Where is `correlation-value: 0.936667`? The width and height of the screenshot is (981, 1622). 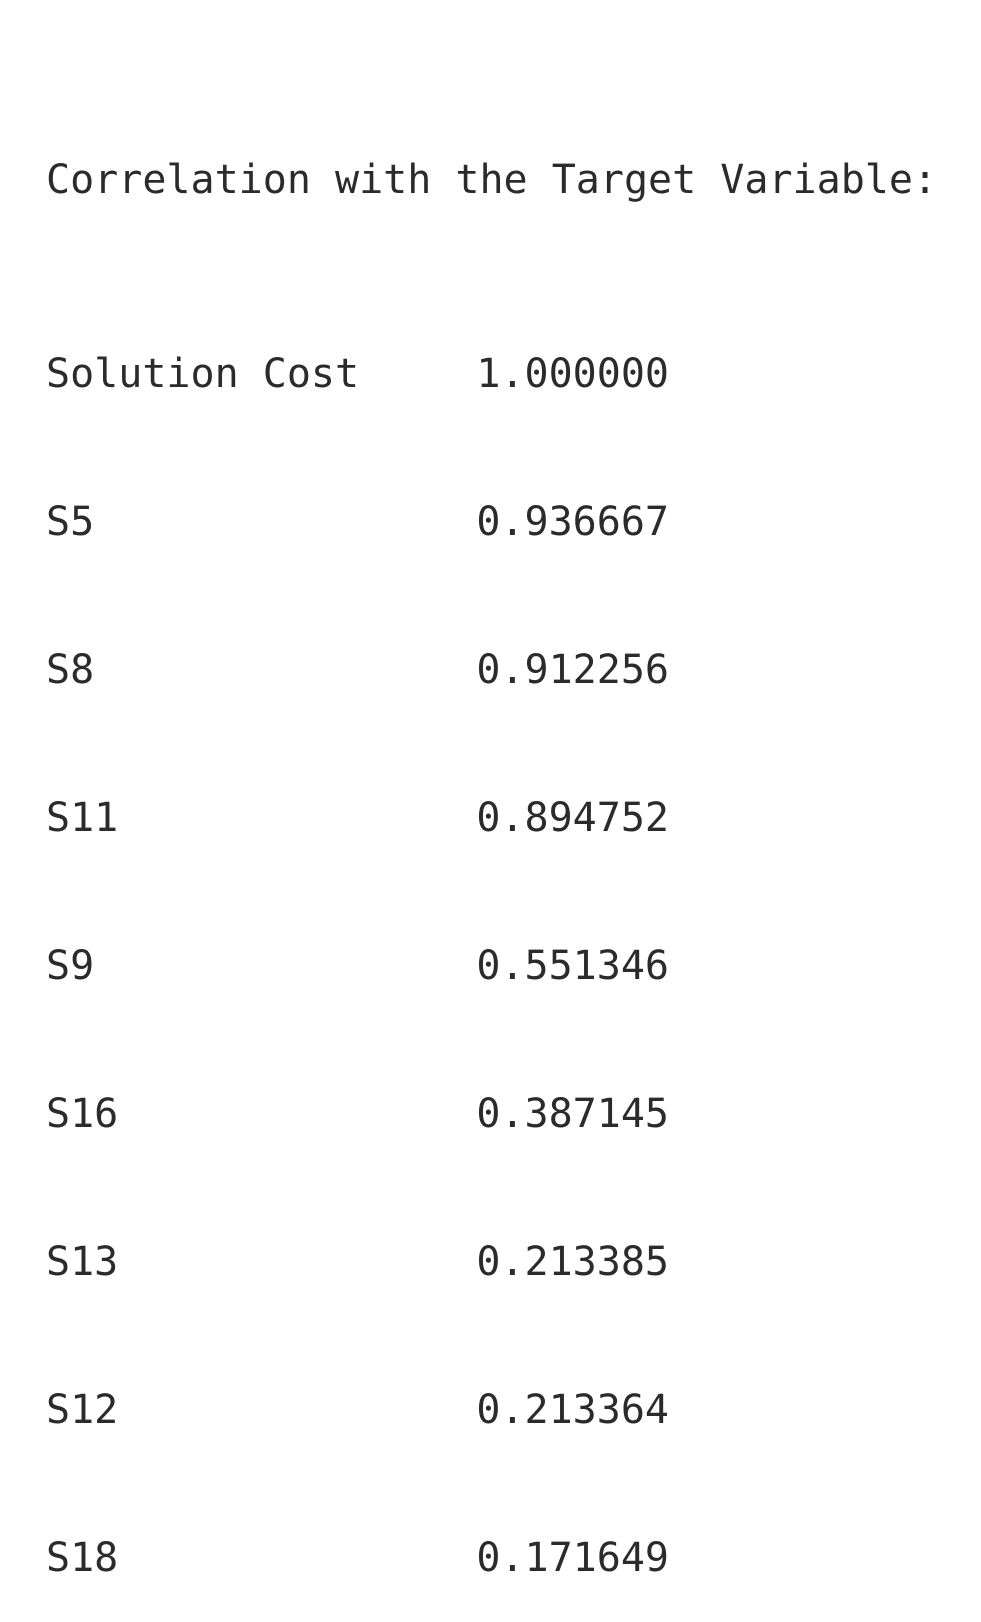
correlation-value: 0.936667 is located at coordinates (572, 522).